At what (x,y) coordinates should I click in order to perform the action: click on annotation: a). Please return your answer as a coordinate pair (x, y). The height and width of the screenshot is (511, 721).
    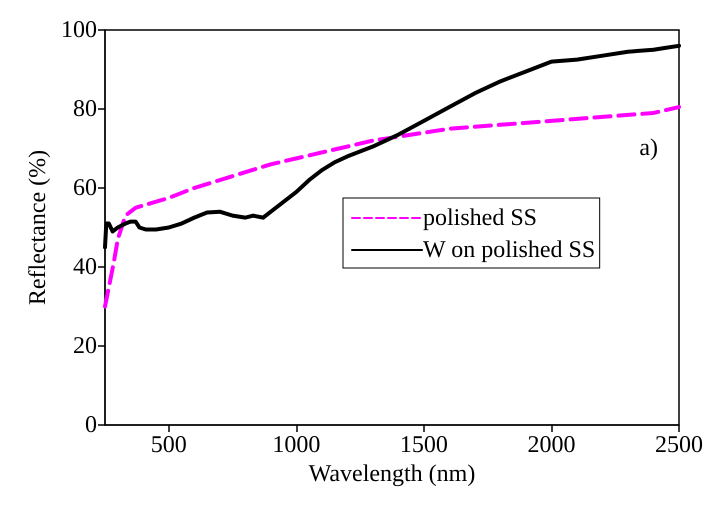
    Looking at the image, I should click on (648, 148).